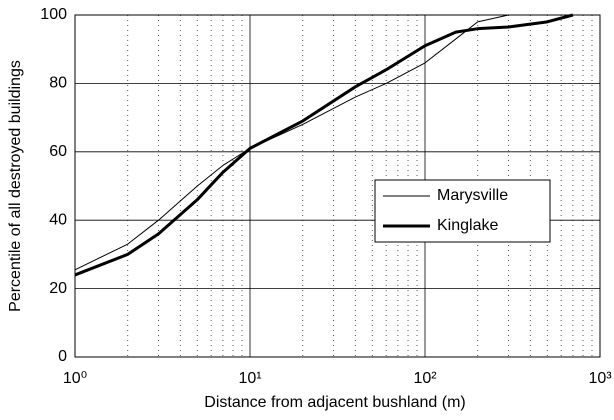  Describe the element at coordinates (58, 288) in the screenshot. I see `y-tick-label: 20` at that location.